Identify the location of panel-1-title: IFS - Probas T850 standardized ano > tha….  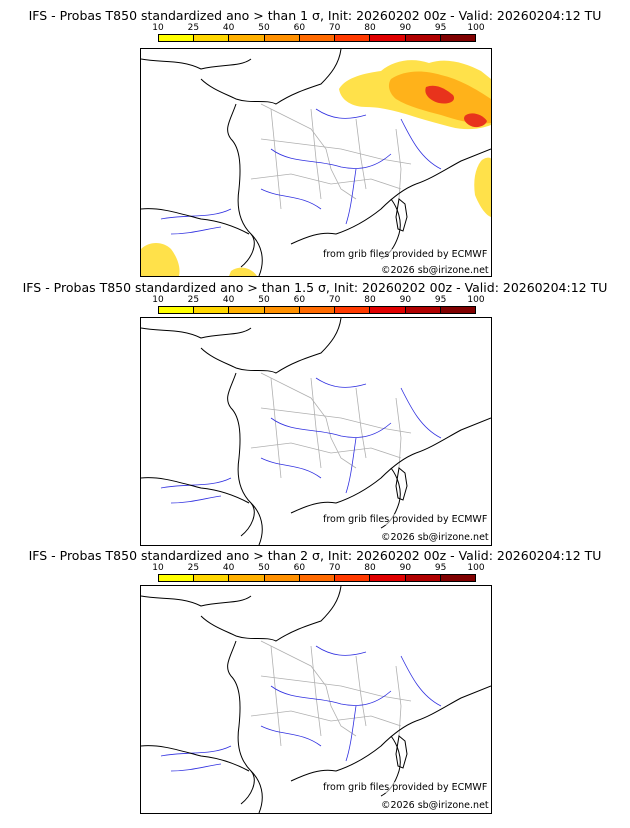
(315, 15).